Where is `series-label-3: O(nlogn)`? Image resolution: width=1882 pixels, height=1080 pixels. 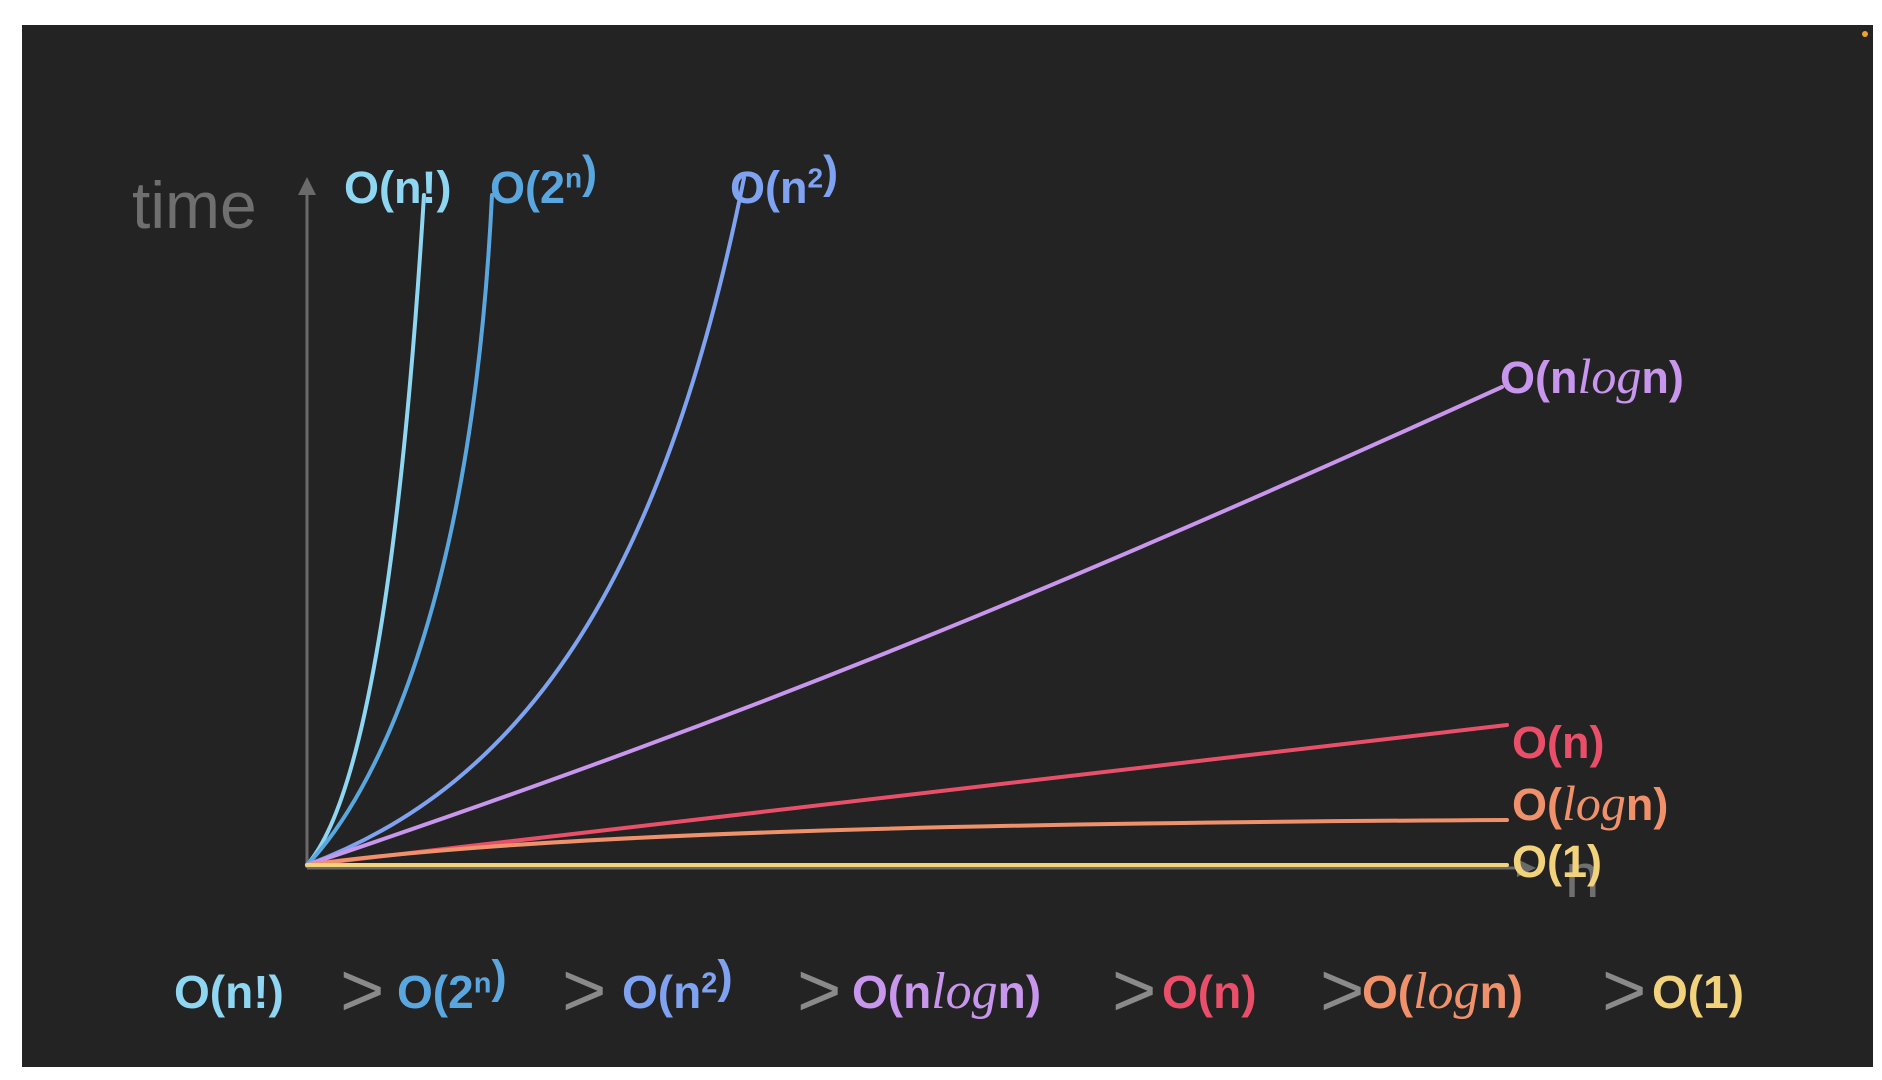
series-label-3: O(nlogn) is located at coordinates (1592, 376).